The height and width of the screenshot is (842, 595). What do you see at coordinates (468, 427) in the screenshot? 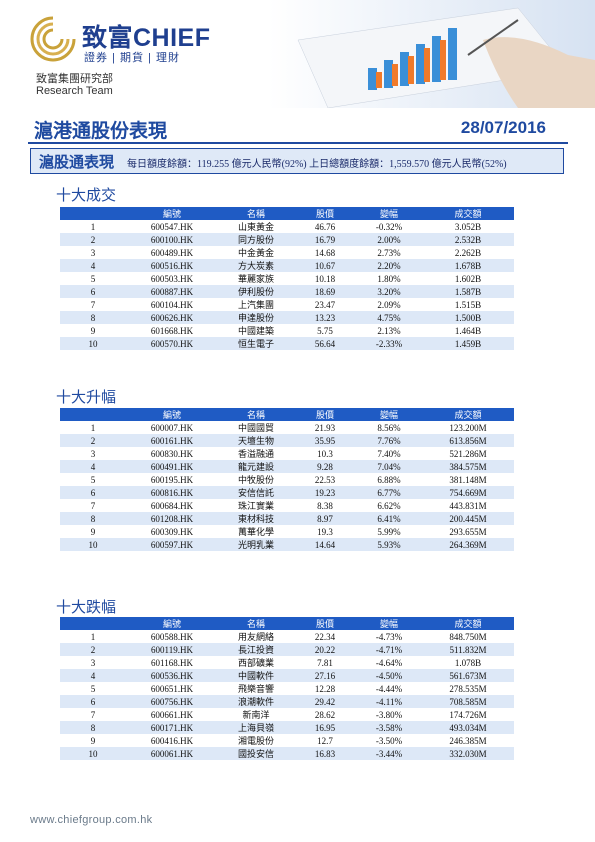
I see `cell-turnover: 123.200M` at bounding box center [468, 427].